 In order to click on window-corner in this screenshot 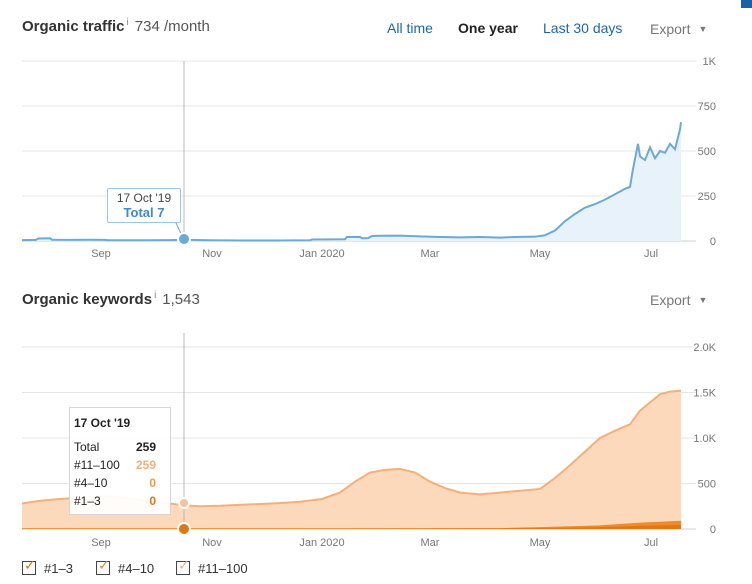, I will do `click(746, 4)`.